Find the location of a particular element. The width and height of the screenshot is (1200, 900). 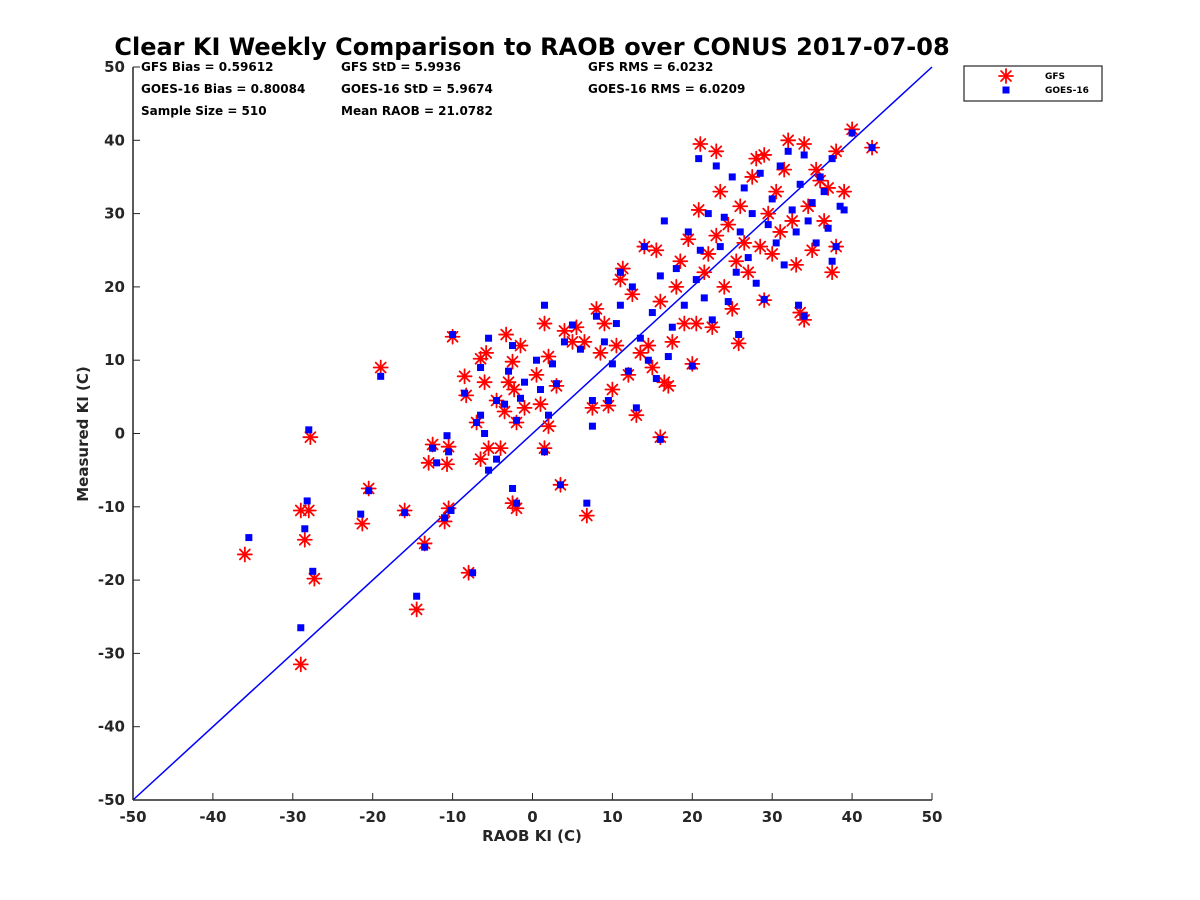

legend: GFS GOES-16 is located at coordinates (1033, 83).